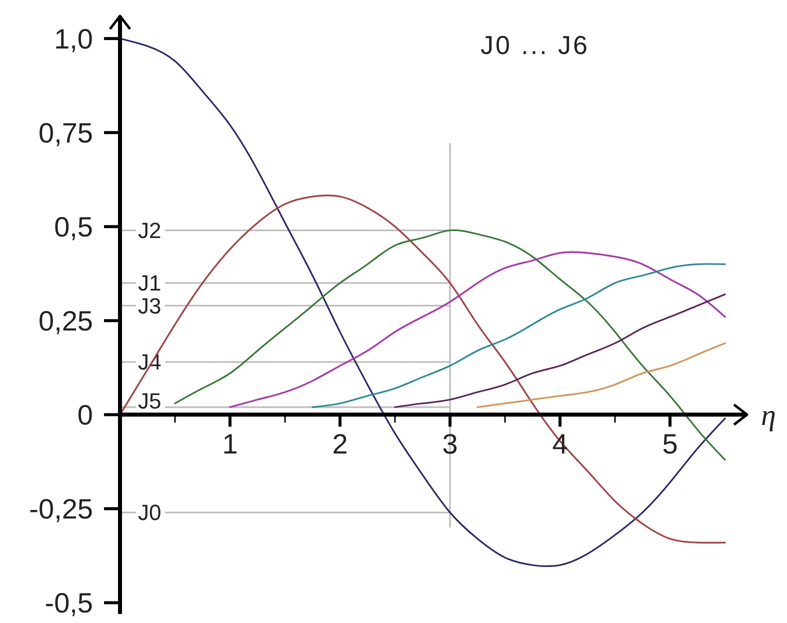 The width and height of the screenshot is (787, 623). What do you see at coordinates (150, 513) in the screenshot?
I see `ref-line-label: J0` at bounding box center [150, 513].